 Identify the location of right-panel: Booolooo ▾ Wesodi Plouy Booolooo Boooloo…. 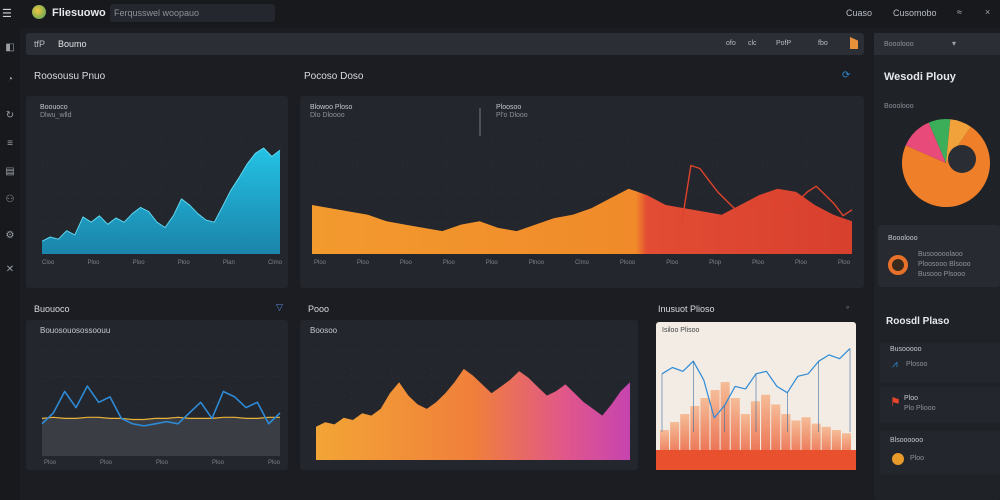
(937, 266).